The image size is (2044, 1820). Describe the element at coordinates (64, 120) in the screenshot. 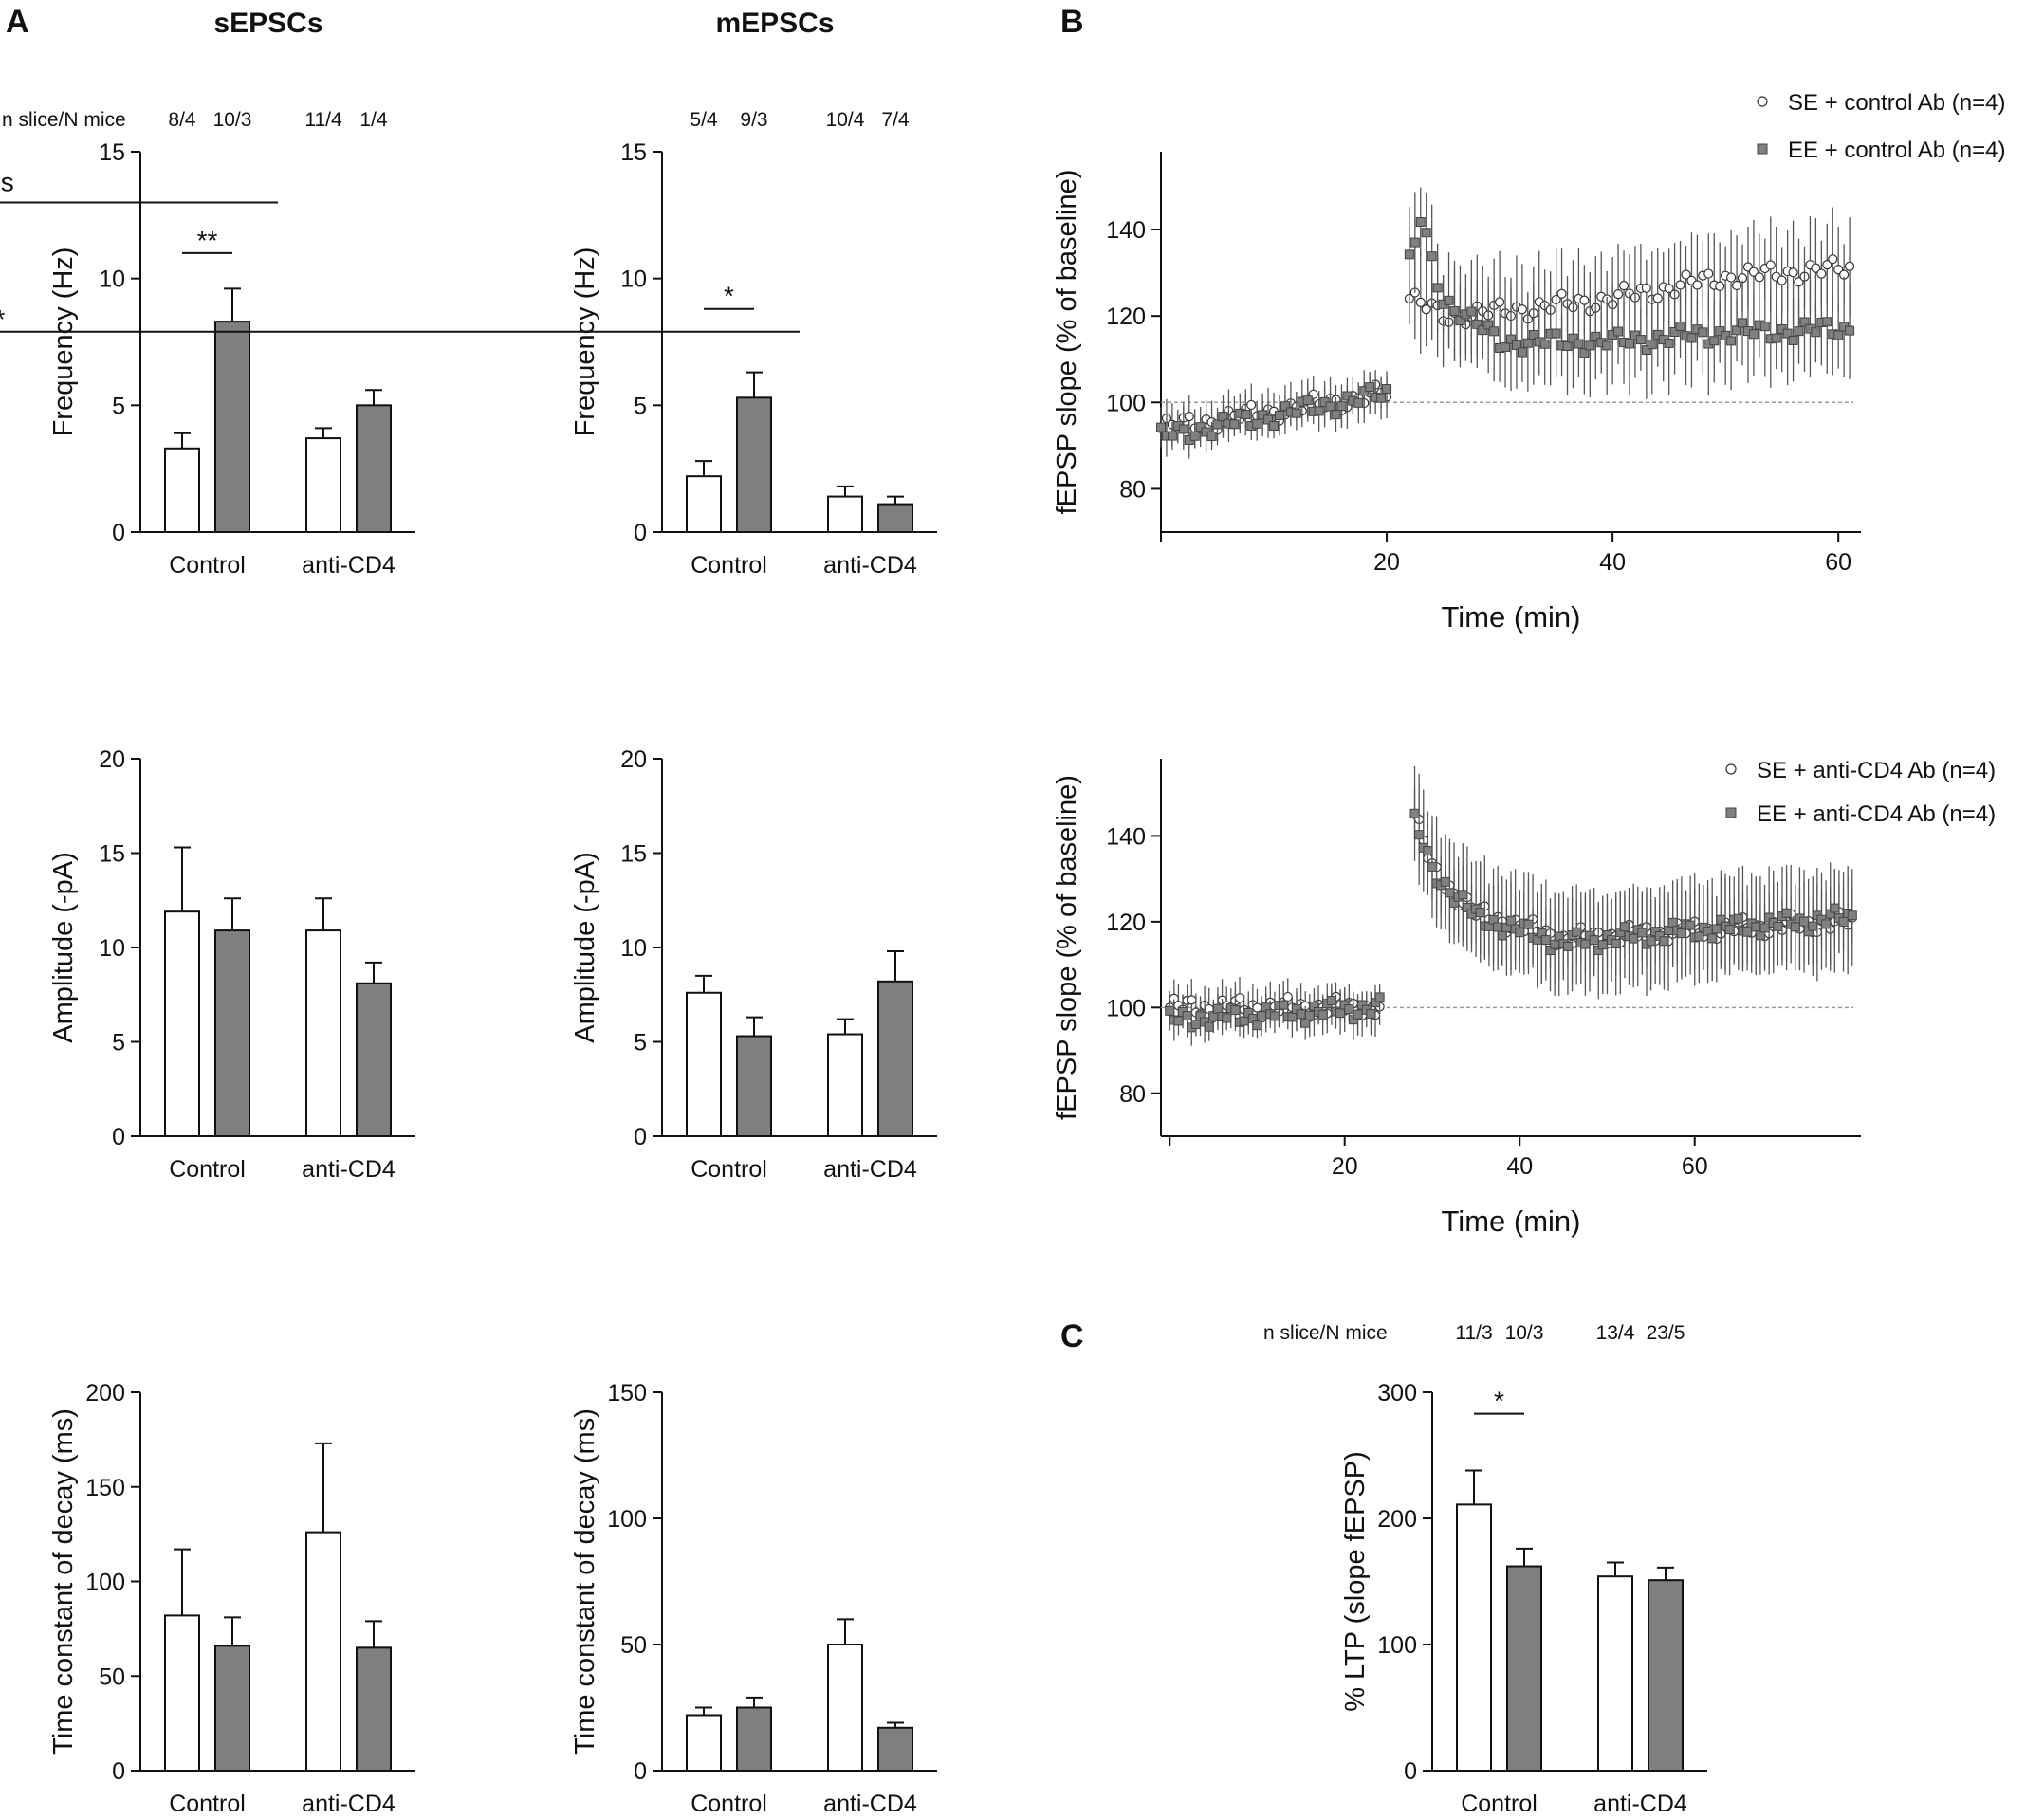

I see `n-slice-label: n slice/N mice` at that location.